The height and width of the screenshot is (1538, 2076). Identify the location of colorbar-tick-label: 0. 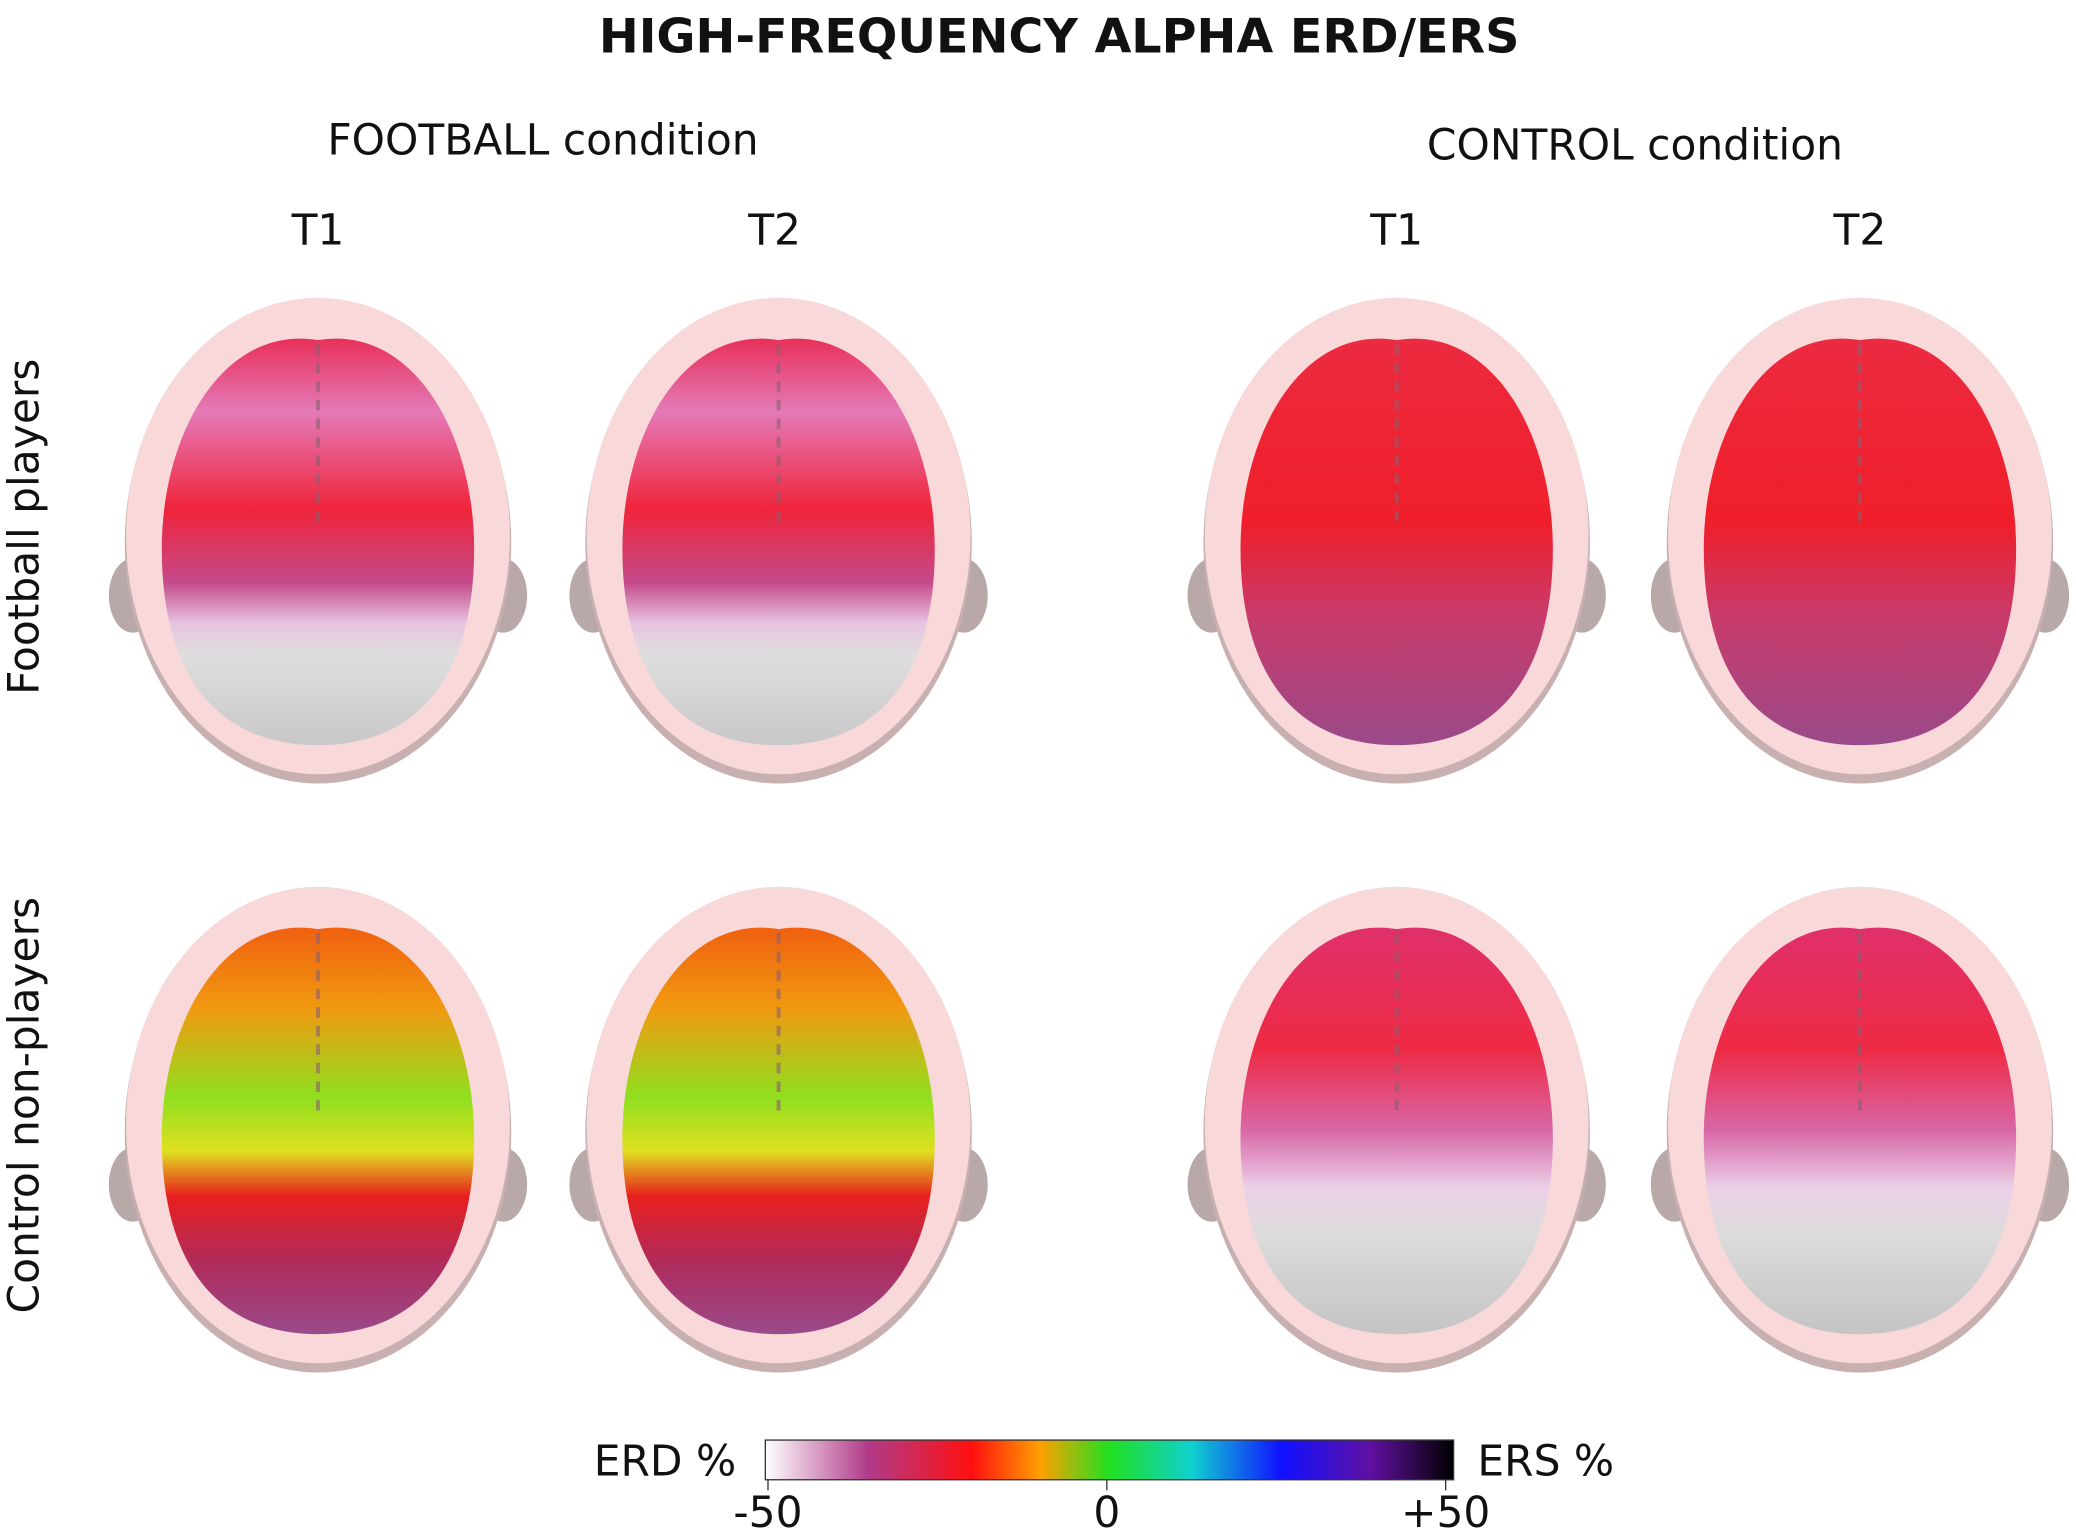
(1106, 1512).